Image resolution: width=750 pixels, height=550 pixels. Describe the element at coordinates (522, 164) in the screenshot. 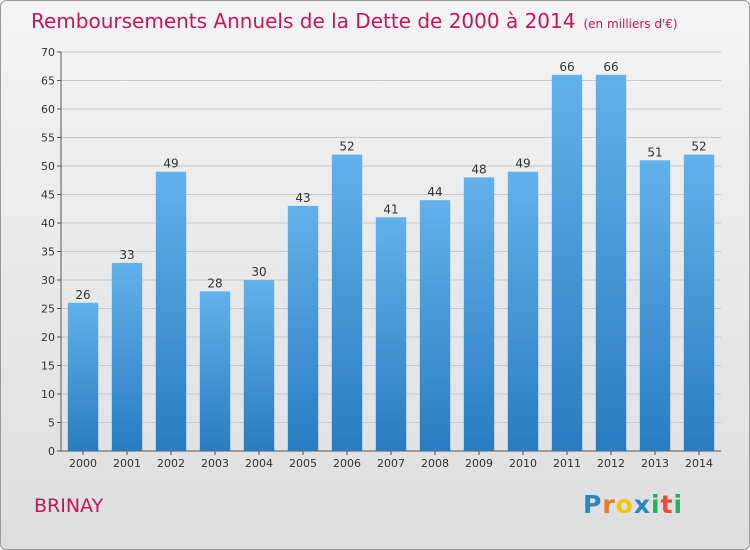

I see `value-label-2010: 49` at that location.